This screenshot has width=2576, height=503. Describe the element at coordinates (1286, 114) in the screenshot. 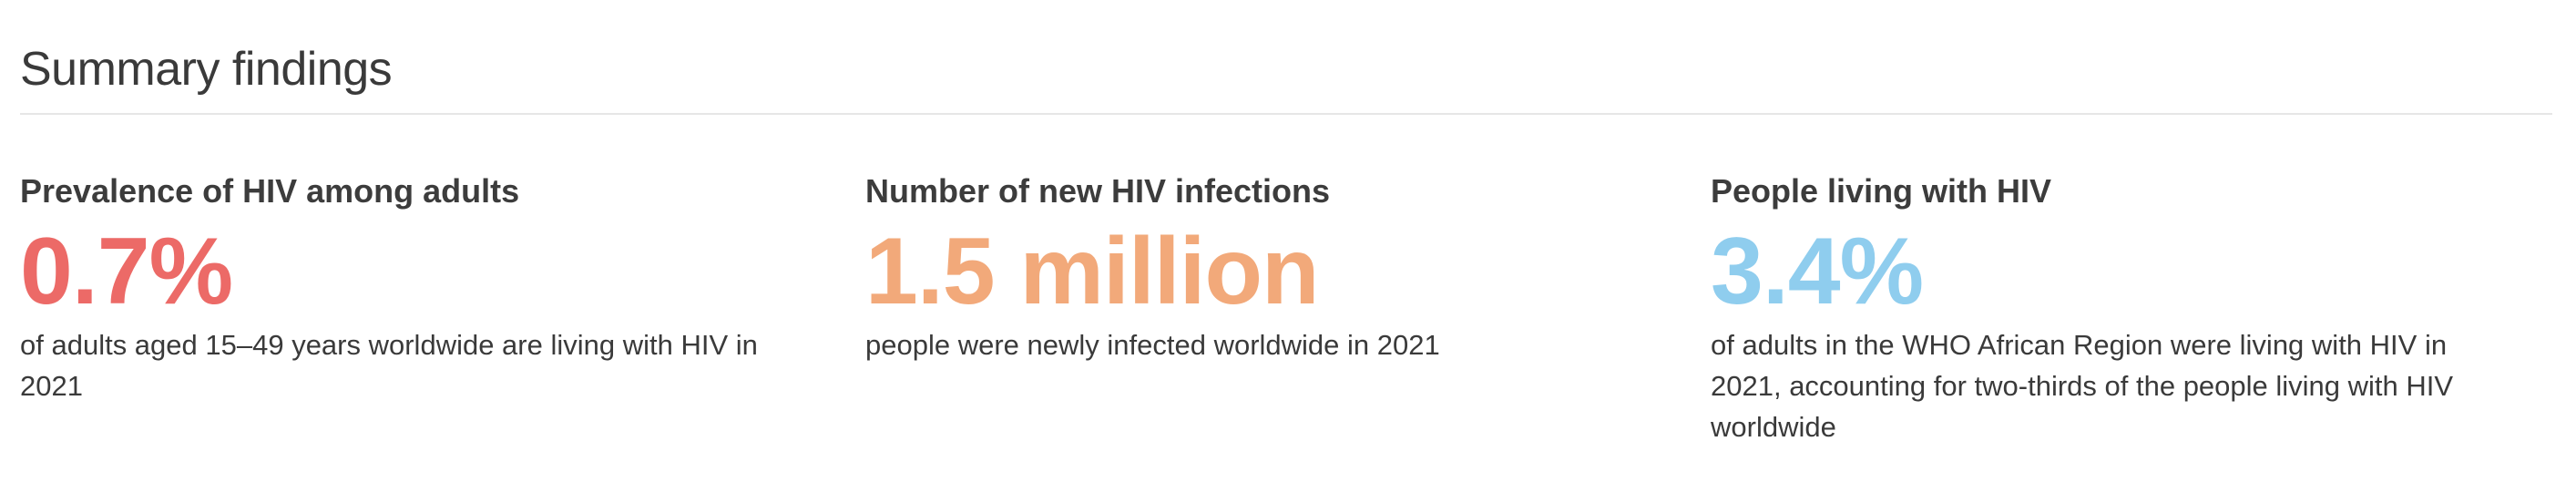

I see `section-divider` at that location.